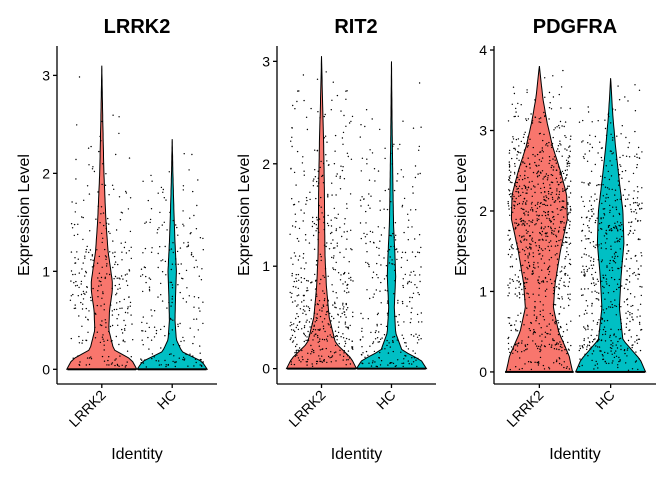 The image size is (672, 480). I want to click on y-tick-label: 3, so click(266, 61).